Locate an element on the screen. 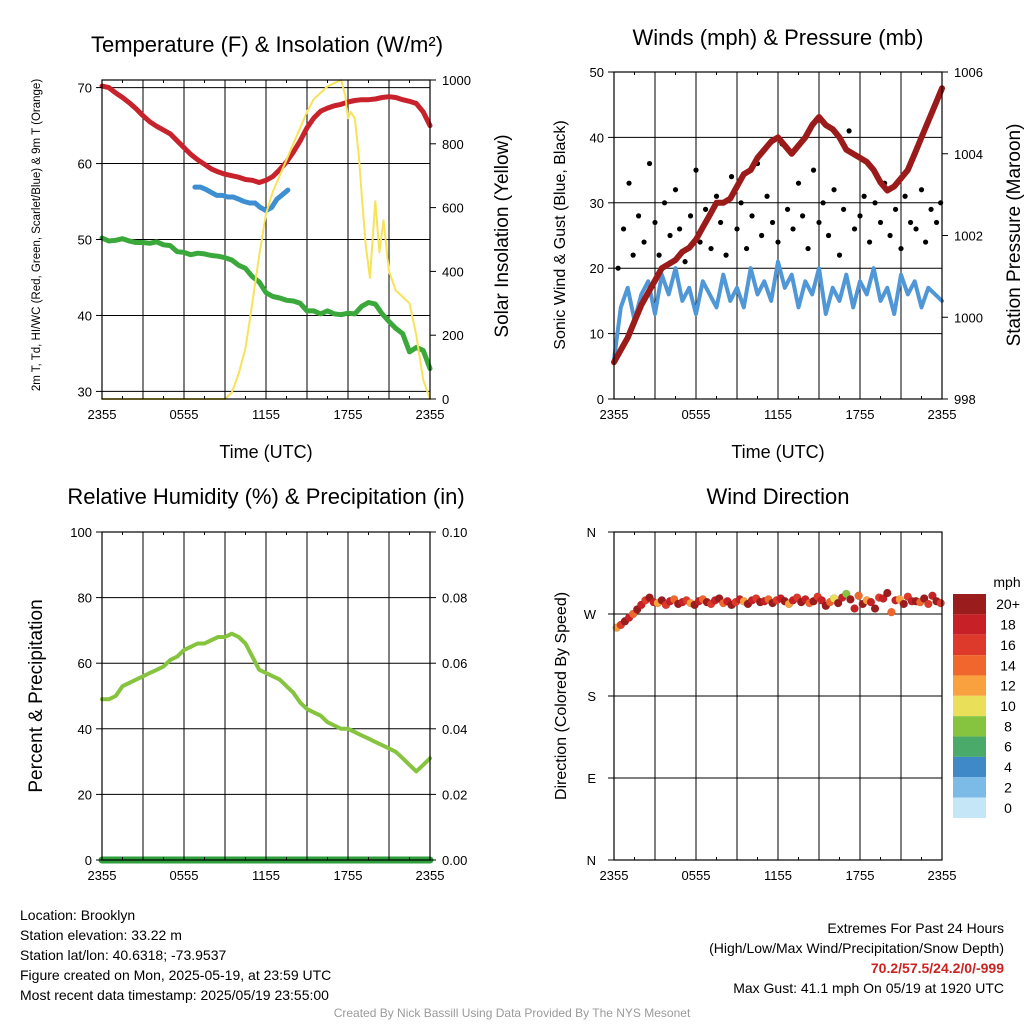  extremes-title: Extremes For Past 24 Hours is located at coordinates (915, 928).